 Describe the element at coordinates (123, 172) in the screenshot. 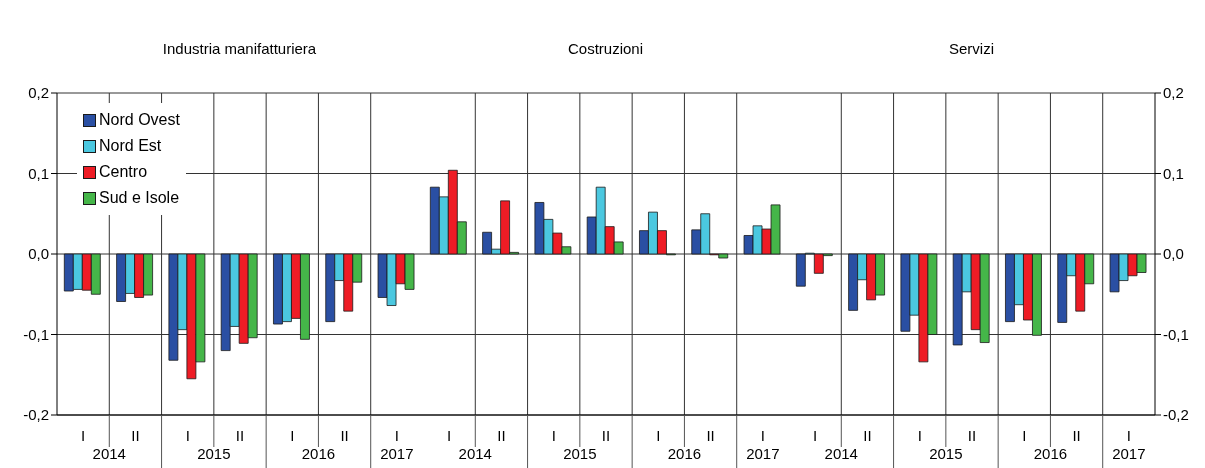

I see `legend-label: Centro` at that location.